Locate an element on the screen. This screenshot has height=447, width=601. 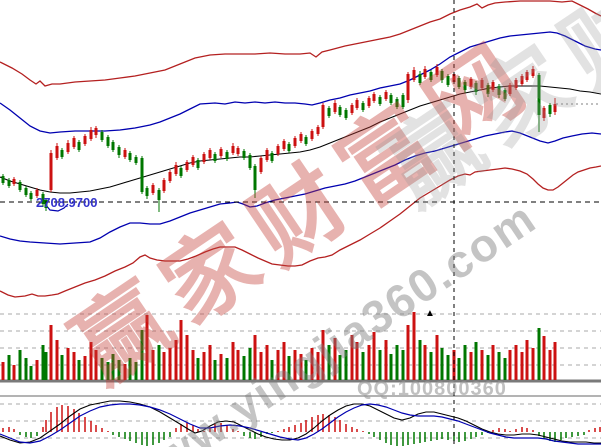
up-triangle-marker: ▲ is located at coordinates (430, 313).